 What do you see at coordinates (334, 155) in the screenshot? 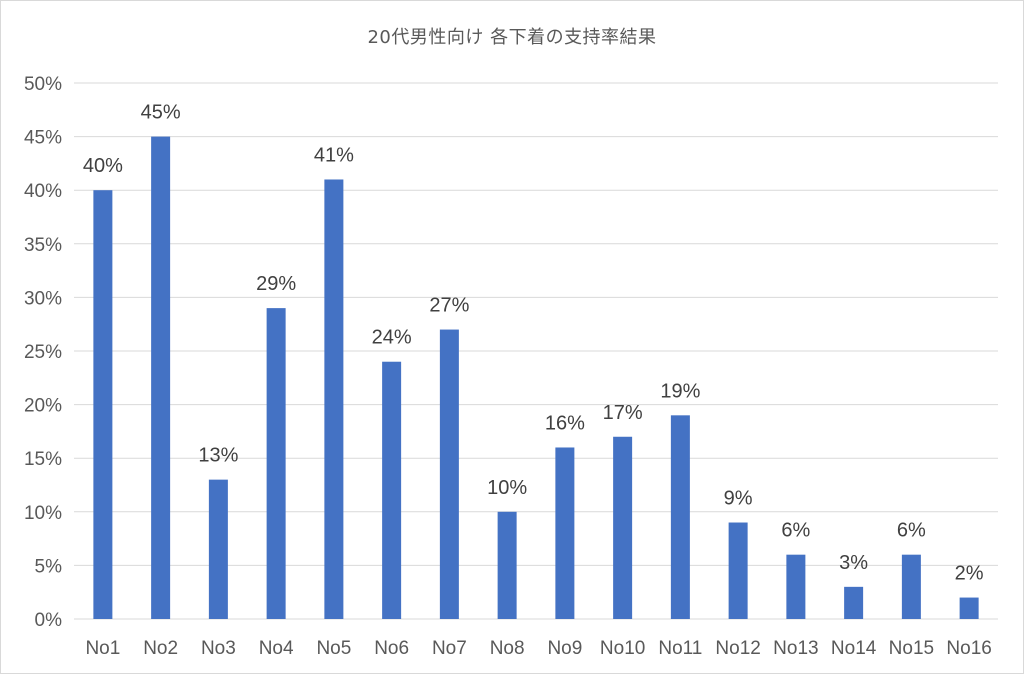
I see `data-label: 41%` at bounding box center [334, 155].